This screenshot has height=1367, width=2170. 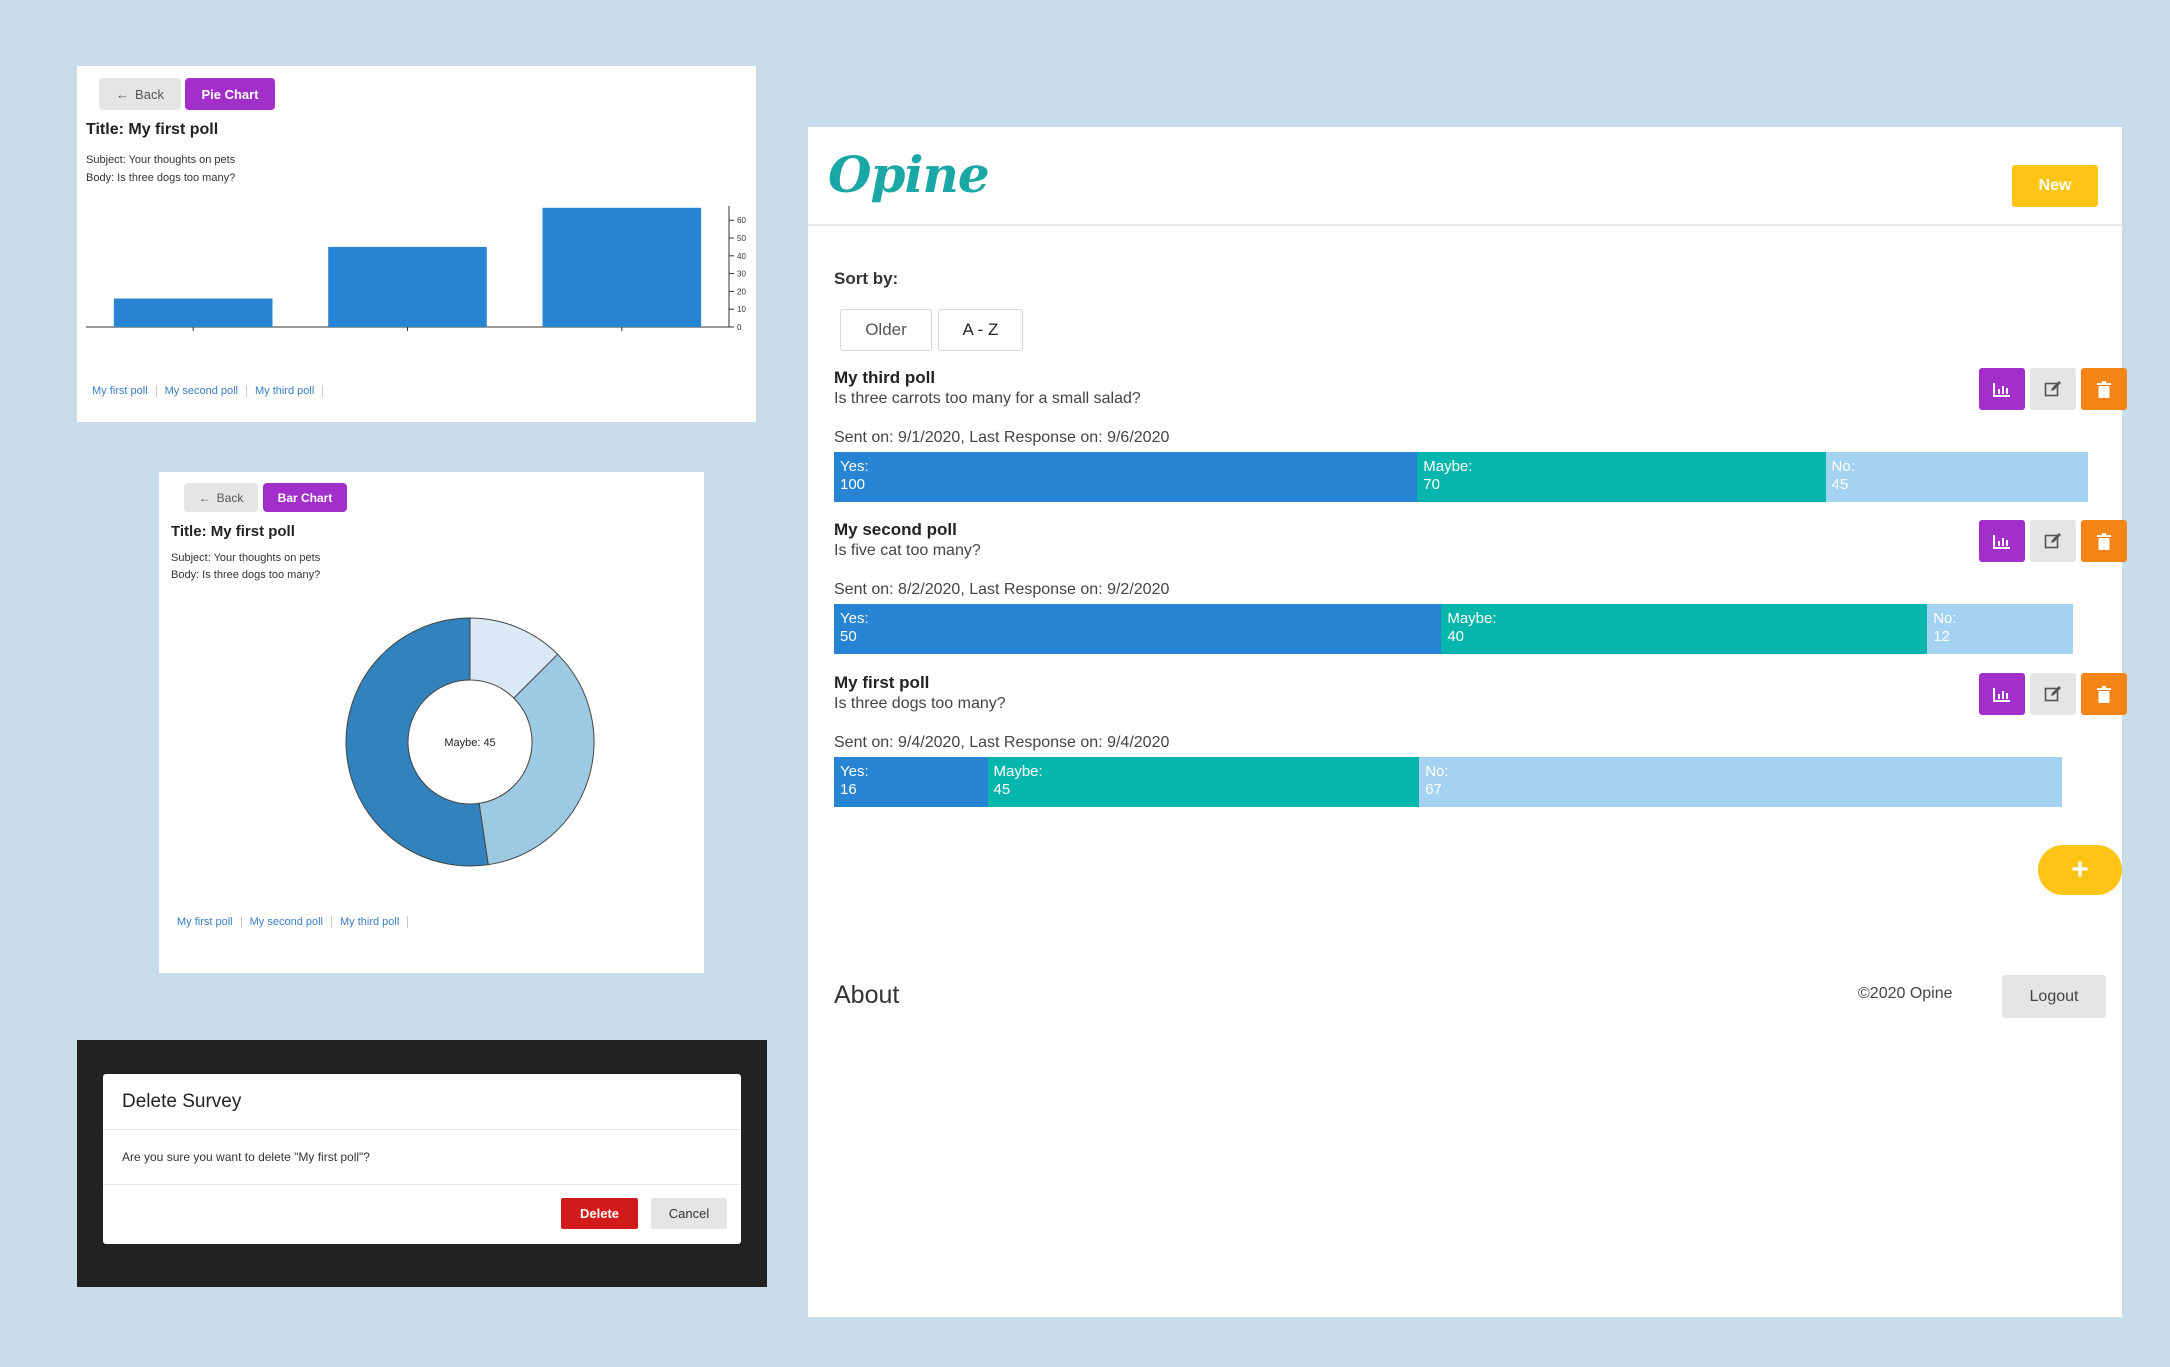 What do you see at coordinates (911, 782) in the screenshot?
I see `yes-segment: Yes: 16` at bounding box center [911, 782].